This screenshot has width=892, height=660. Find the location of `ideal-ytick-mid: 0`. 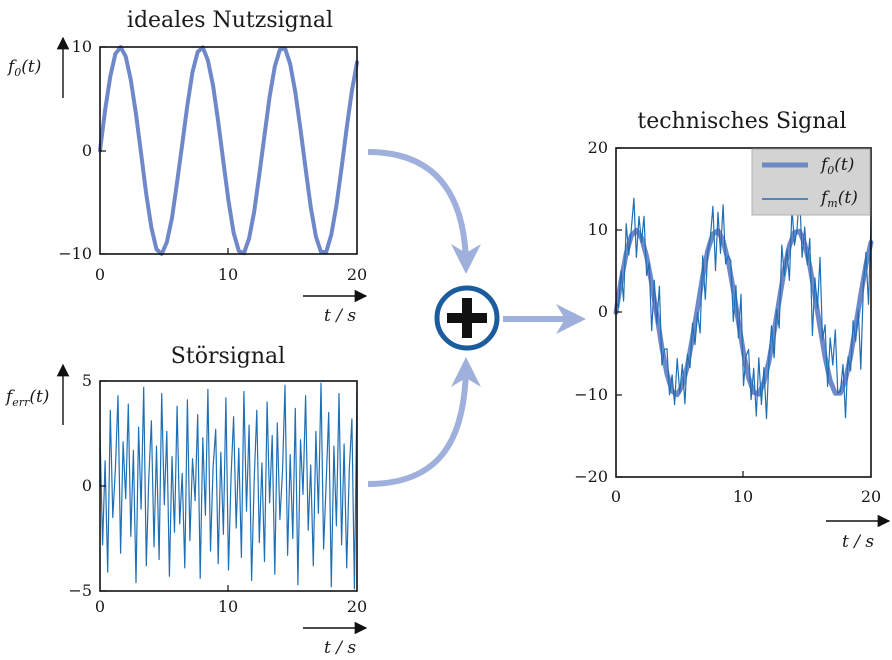

ideal-ytick-mid: 0 is located at coordinates (87, 150).